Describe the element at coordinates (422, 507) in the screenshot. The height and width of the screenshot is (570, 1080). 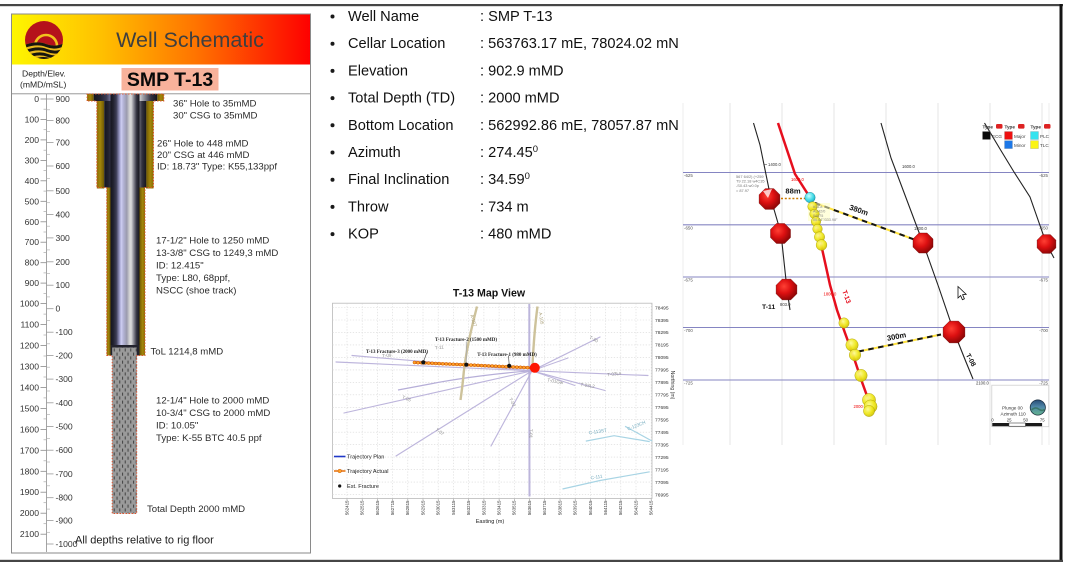
I see `svg-text: 562915` at that location.